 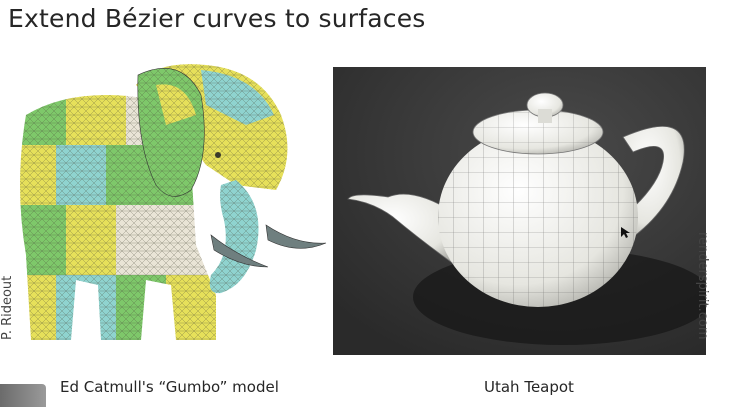 What do you see at coordinates (231, 179) in the screenshot?
I see `elephant-head` at bounding box center [231, 179].